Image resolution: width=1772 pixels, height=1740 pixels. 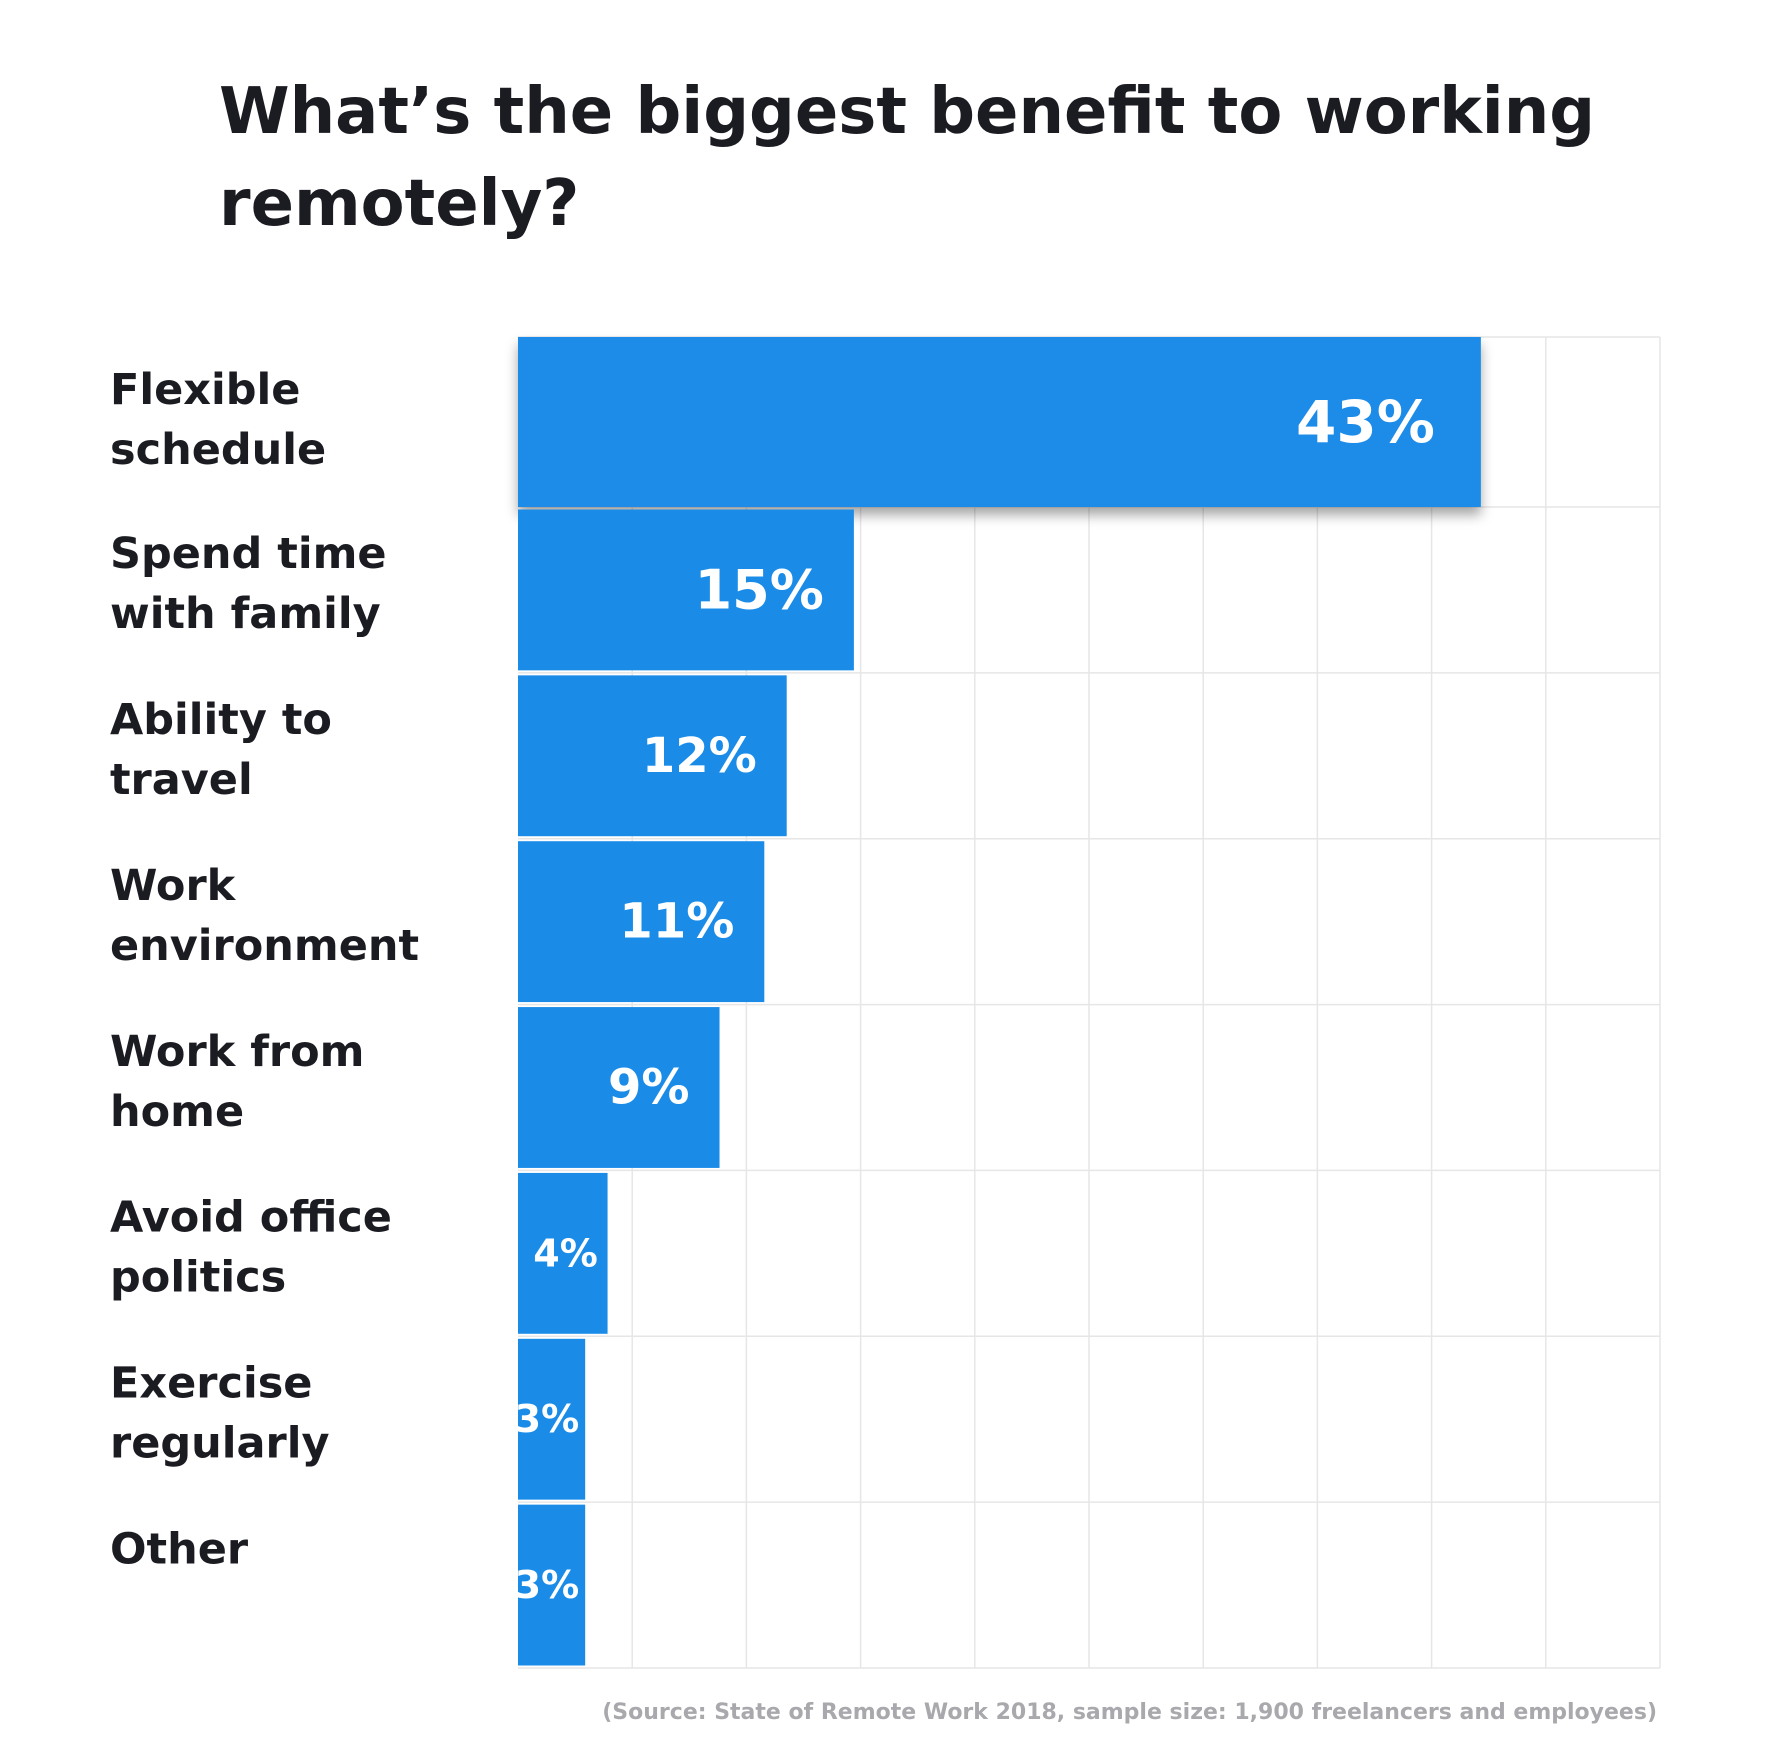 I want to click on category-label: environment, so click(x=264, y=946).